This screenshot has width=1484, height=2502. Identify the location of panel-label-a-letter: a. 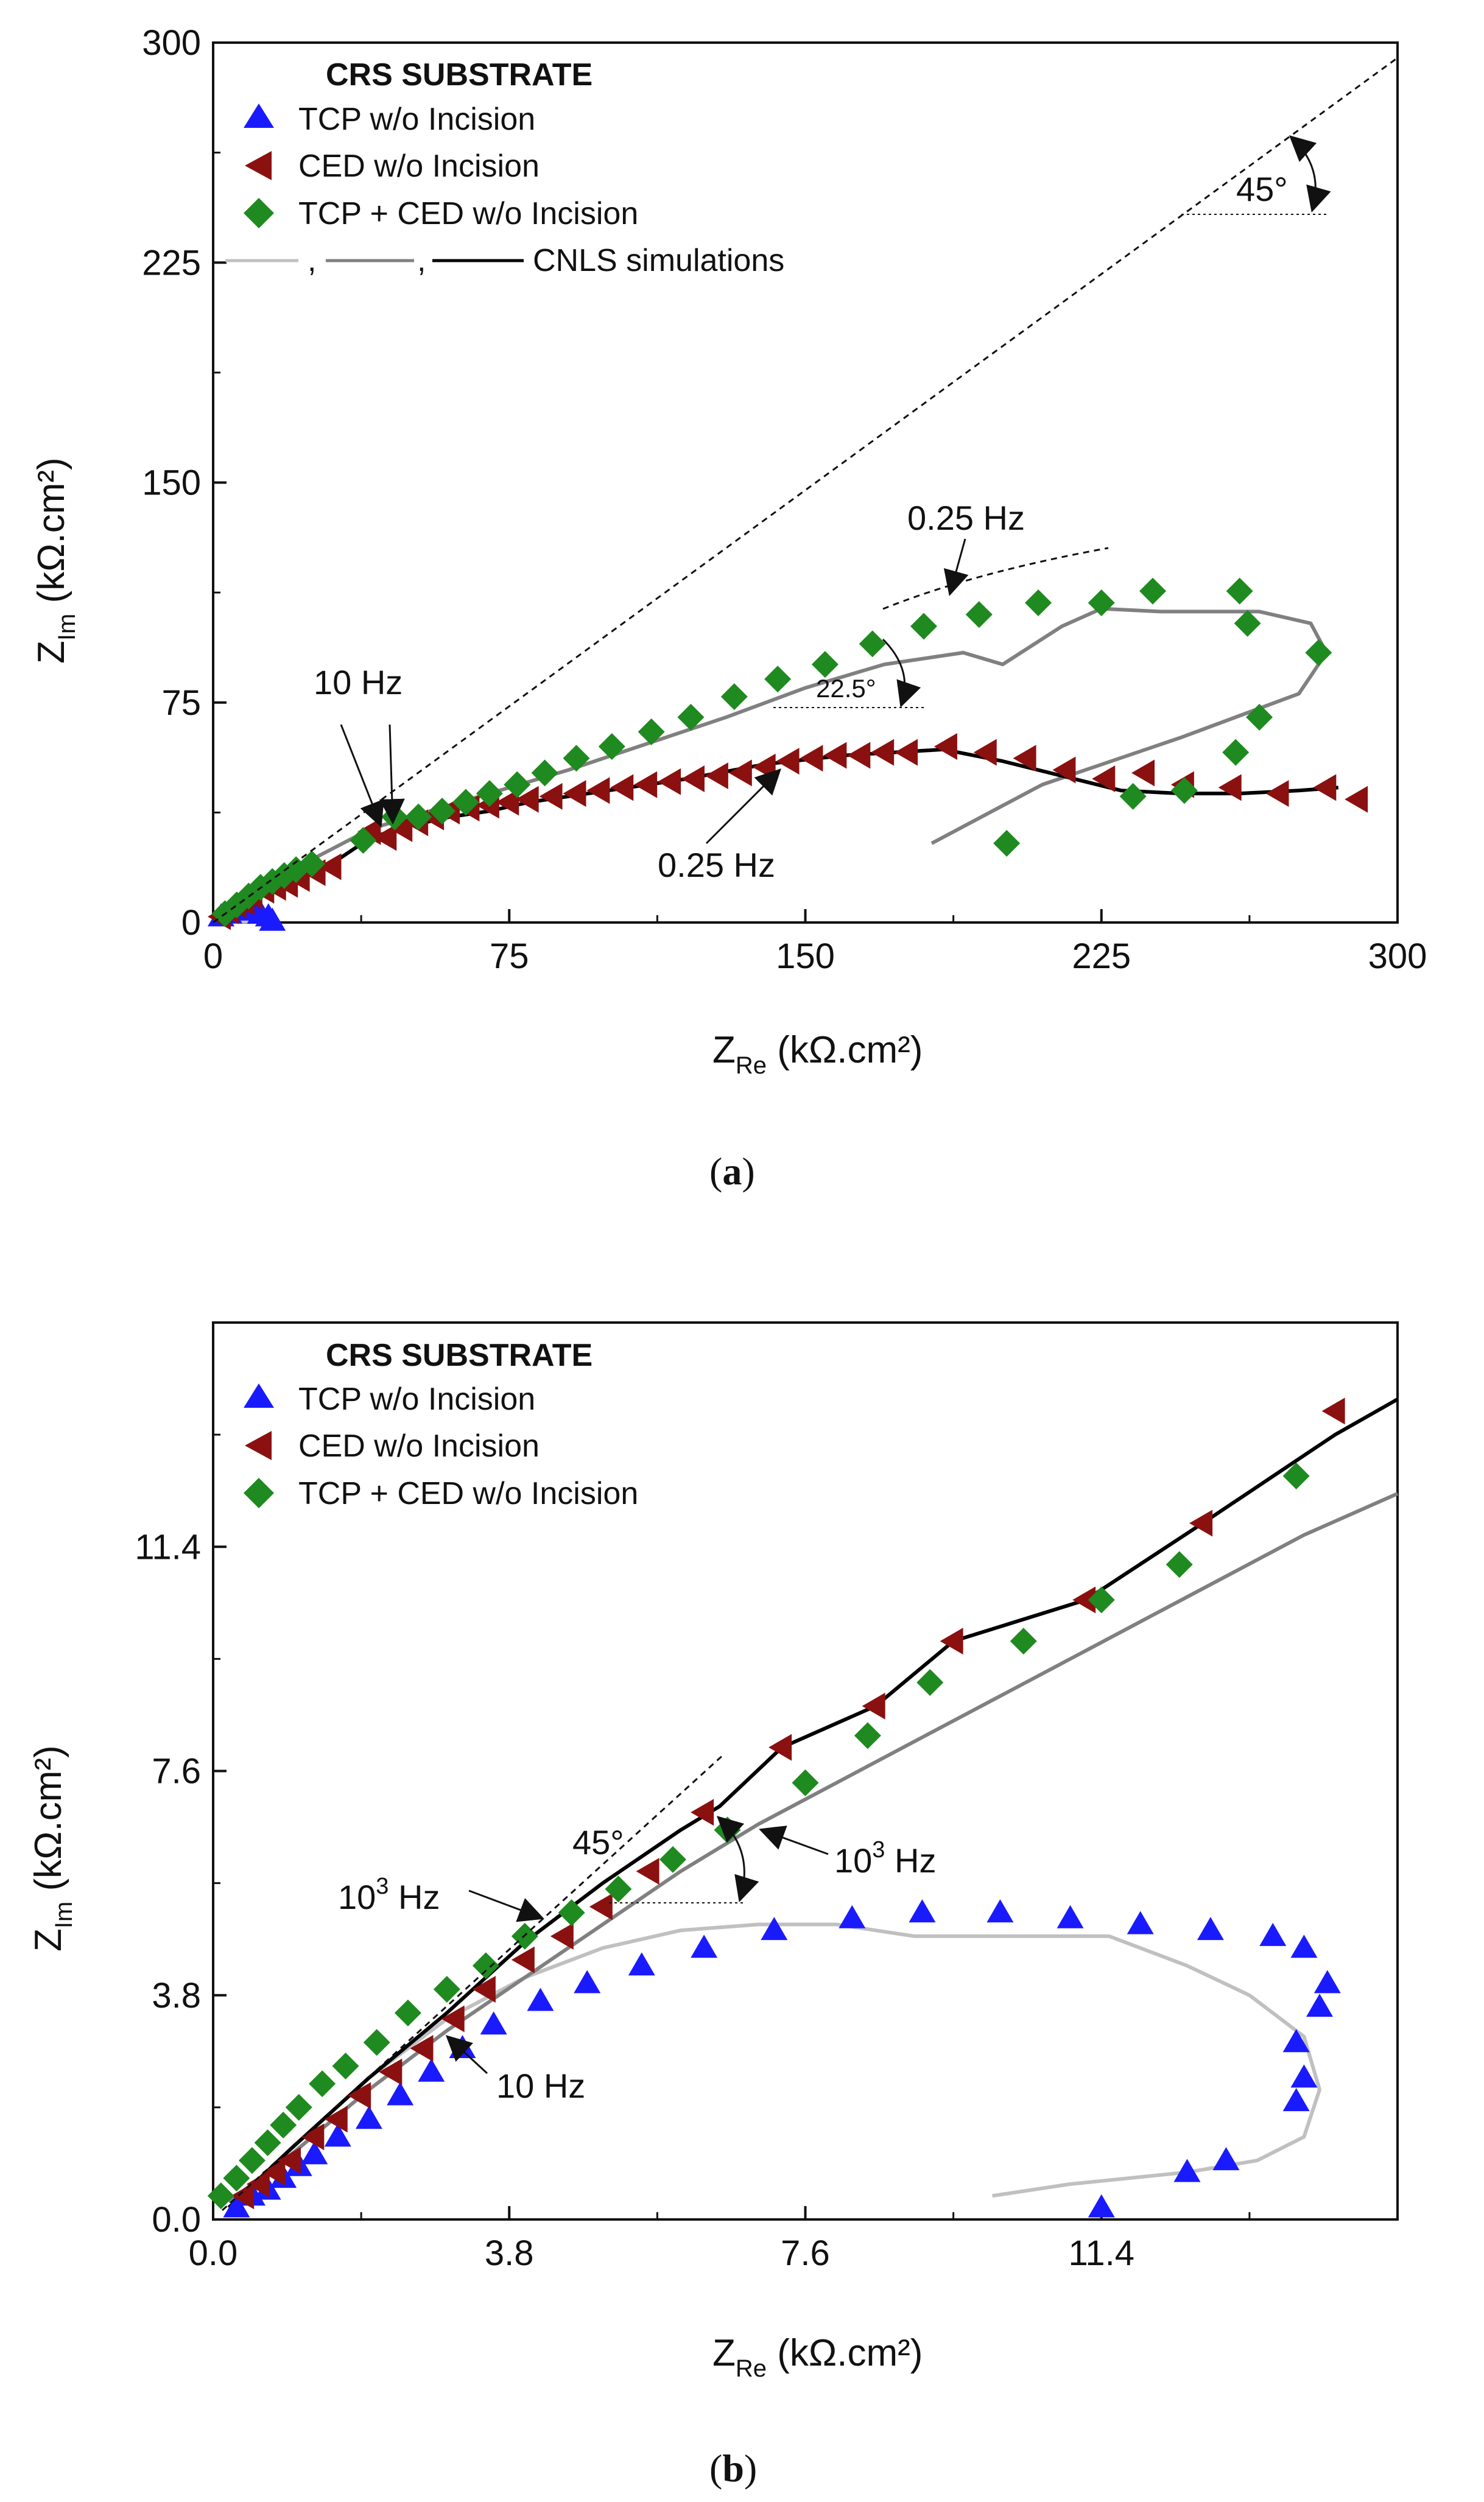
(732, 1171).